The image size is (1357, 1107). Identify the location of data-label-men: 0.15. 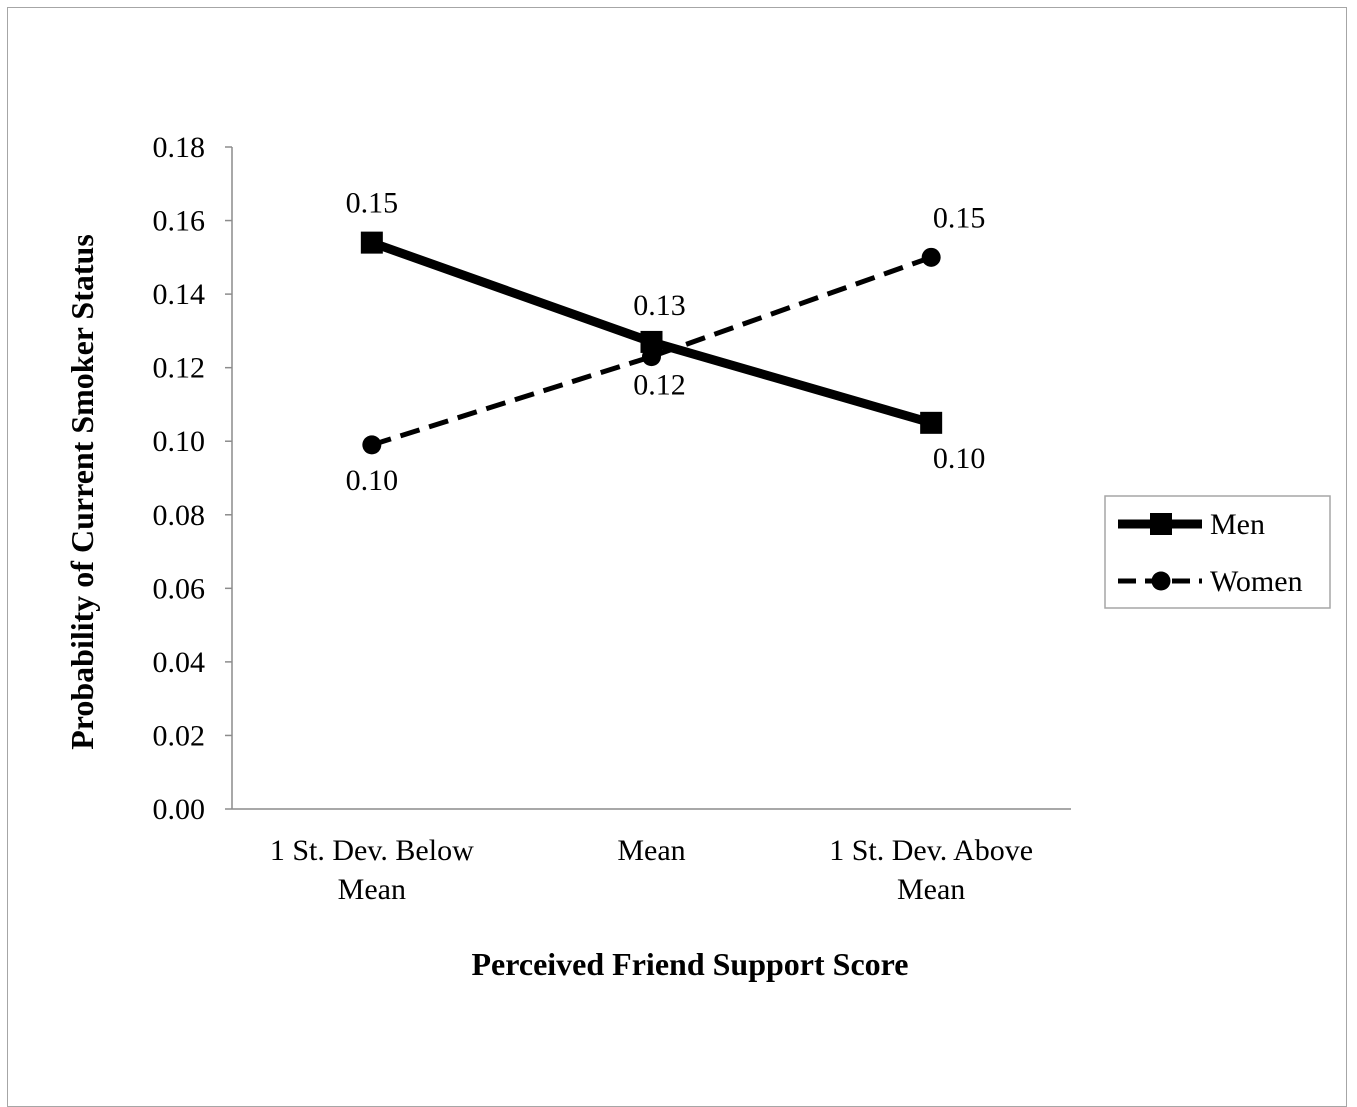
(372, 203).